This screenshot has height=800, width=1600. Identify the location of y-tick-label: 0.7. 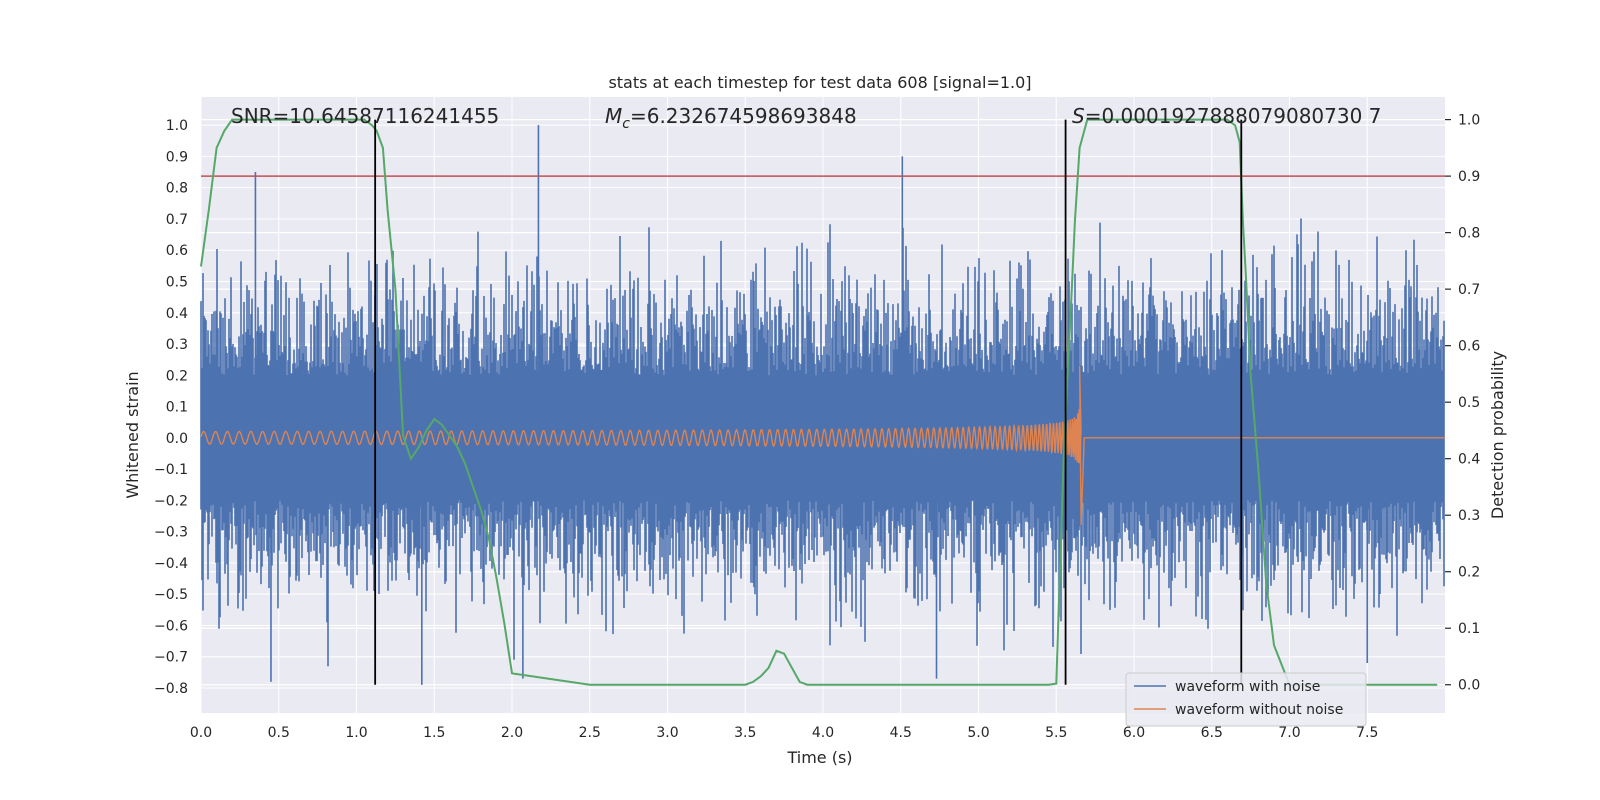
(177, 220).